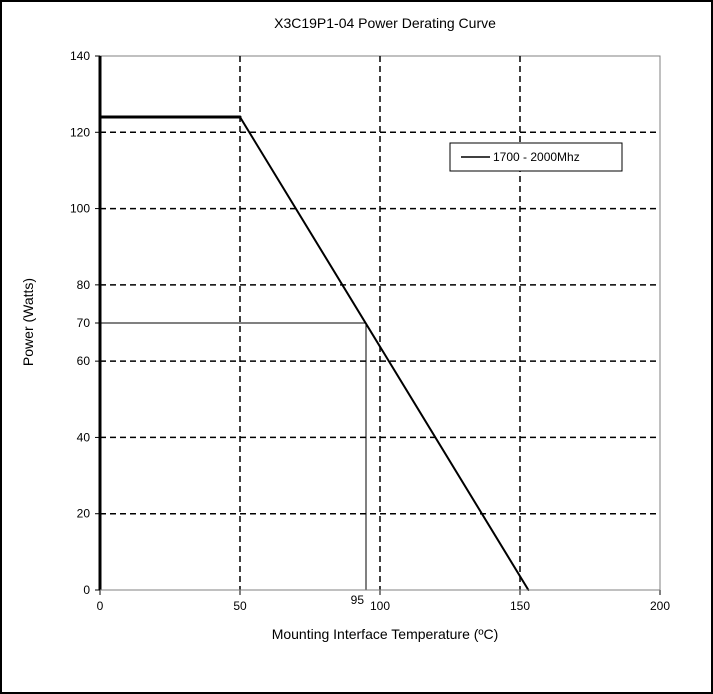 The height and width of the screenshot is (694, 713). Describe the element at coordinates (84, 285) in the screenshot. I see `y-tick-label-80: 80` at that location.